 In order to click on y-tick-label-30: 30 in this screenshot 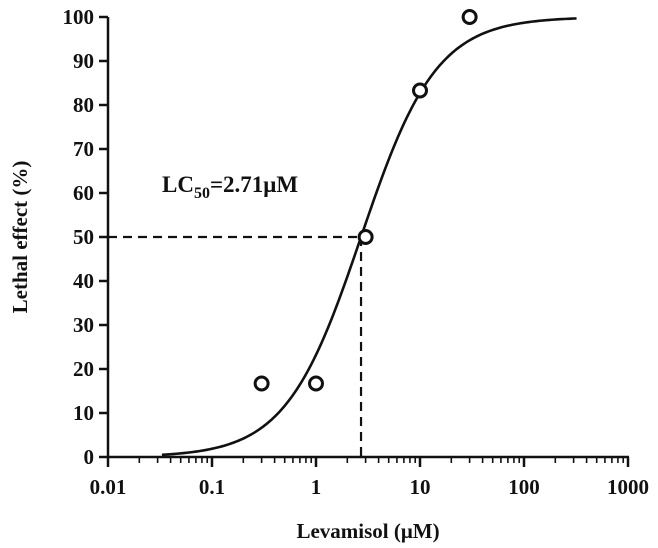, I will do `click(83, 325)`.